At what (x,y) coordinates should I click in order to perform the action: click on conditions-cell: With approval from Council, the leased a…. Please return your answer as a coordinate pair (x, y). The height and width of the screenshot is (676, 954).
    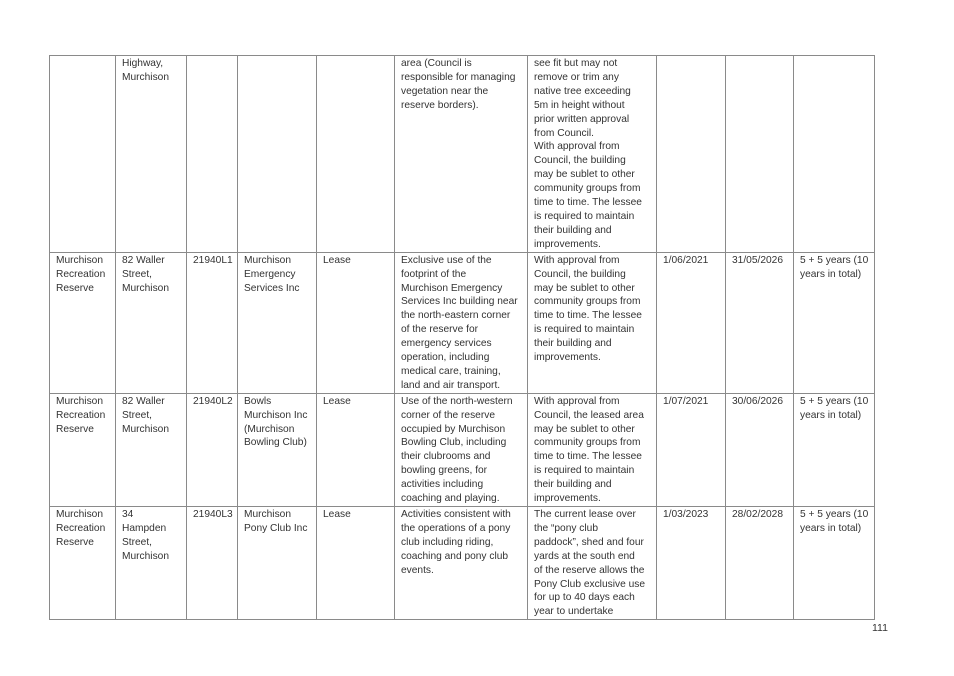
    Looking at the image, I should click on (592, 450).